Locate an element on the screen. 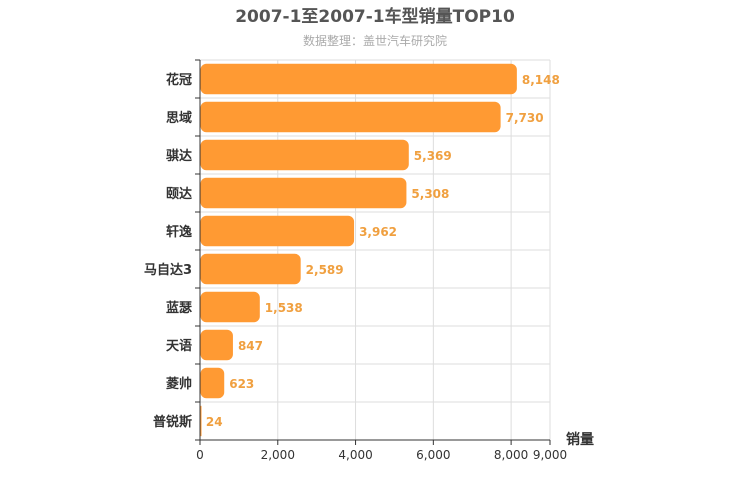 This screenshot has width=750, height=500. bar-value-label: 2,589 is located at coordinates (325, 270).